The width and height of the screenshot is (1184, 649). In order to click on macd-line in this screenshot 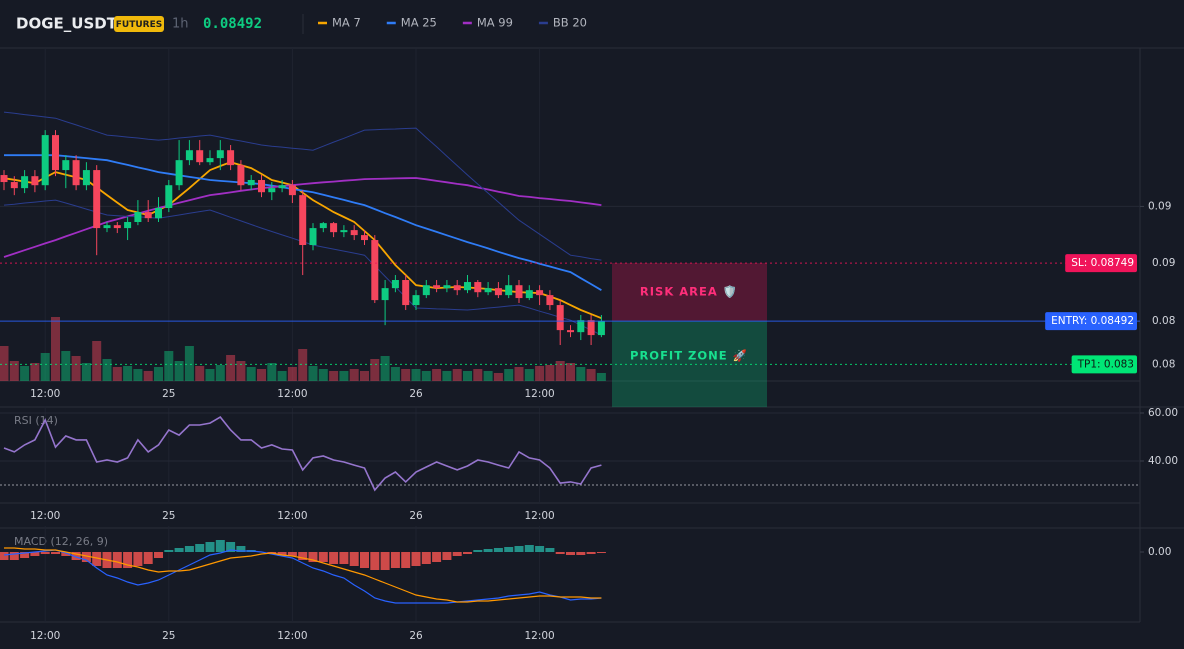, I will do `click(302, 576)`.